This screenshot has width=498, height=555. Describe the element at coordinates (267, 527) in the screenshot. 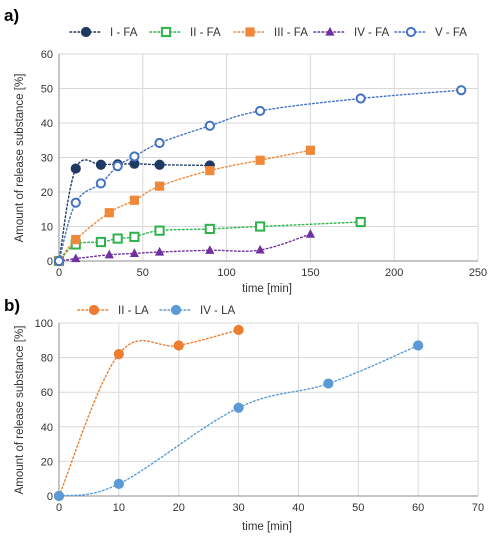

I see `x-axis-title-b: time [min]` at that location.